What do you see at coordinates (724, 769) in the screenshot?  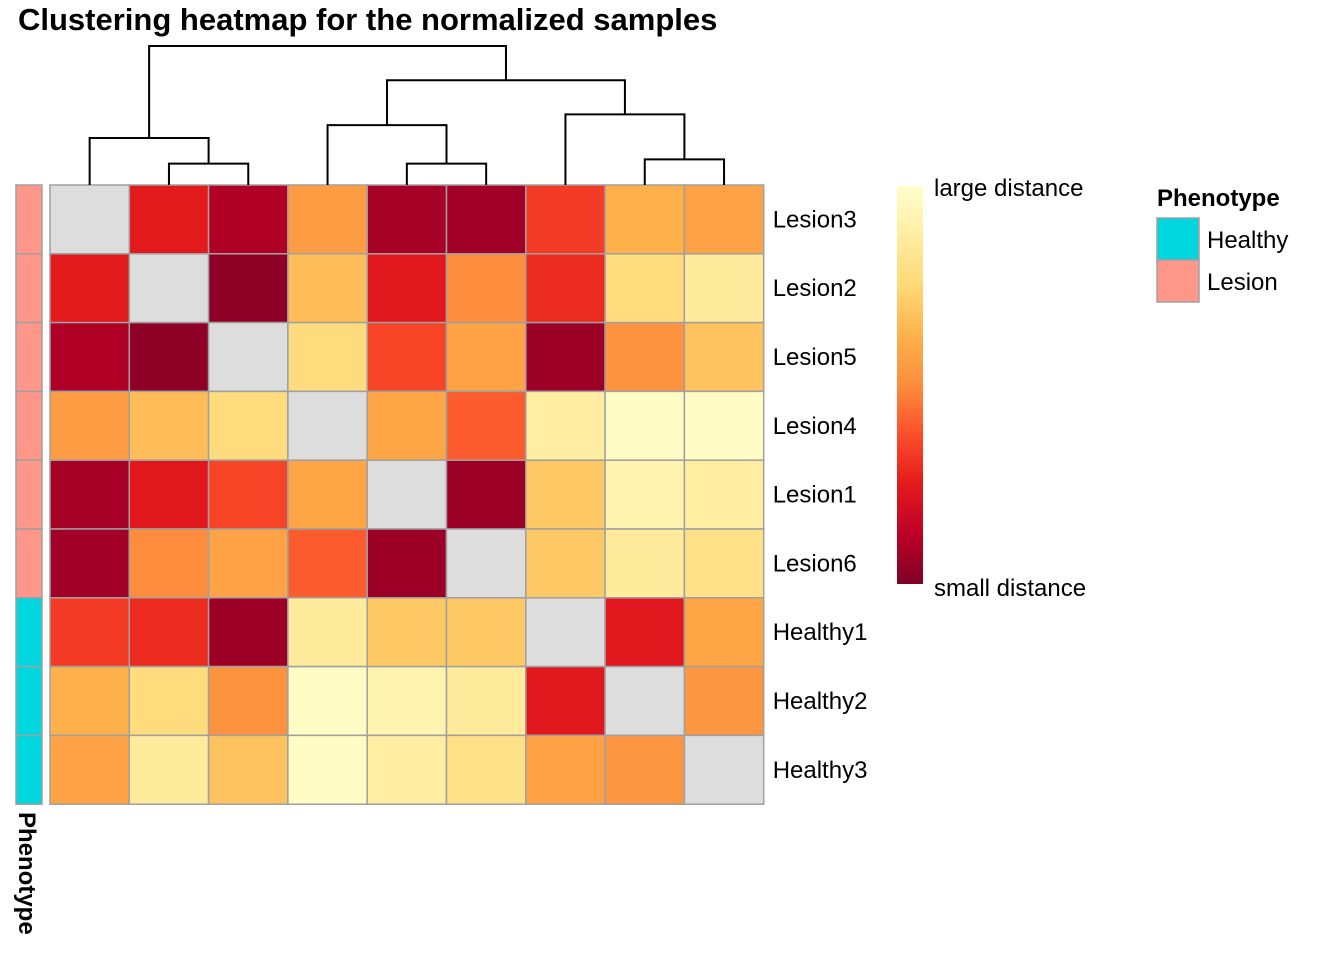 I see `heatmap-cell-Healthy3-Healthy3` at bounding box center [724, 769].